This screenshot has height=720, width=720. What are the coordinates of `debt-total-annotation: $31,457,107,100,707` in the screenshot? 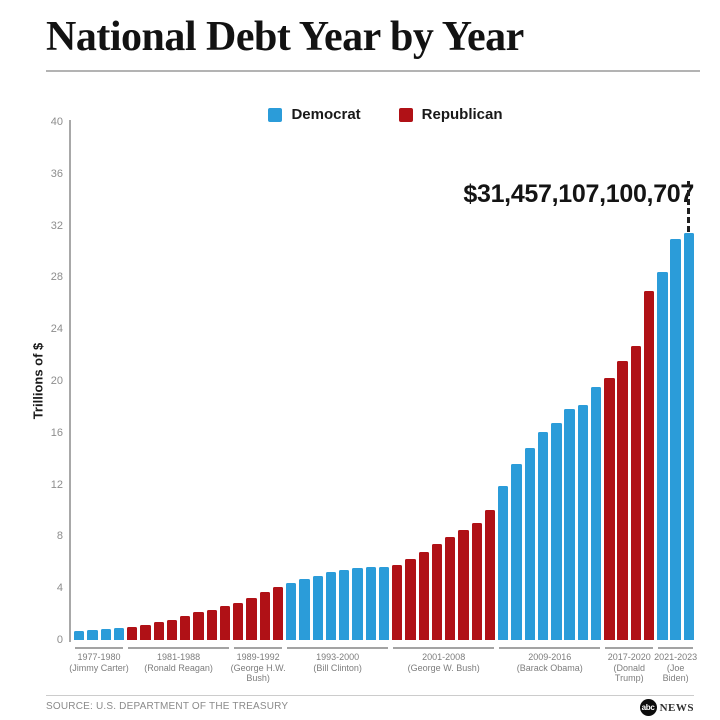 It's located at (578, 194).